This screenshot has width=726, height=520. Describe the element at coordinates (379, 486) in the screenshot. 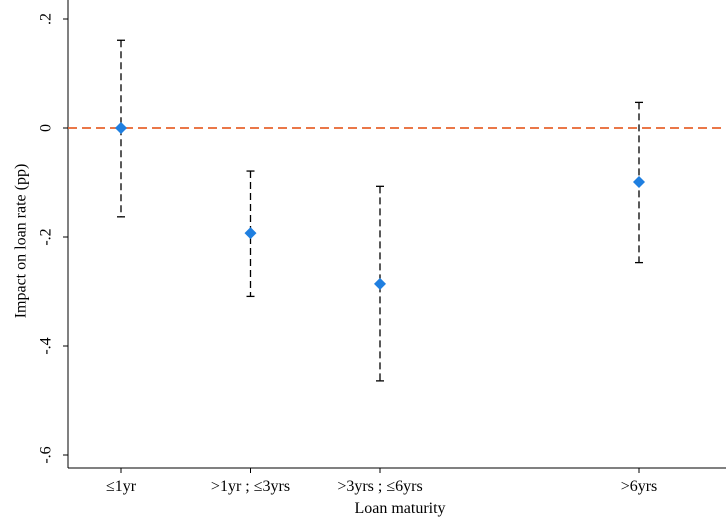

I see `x-tick-label: >3yrs ; ≤6yrs` at that location.